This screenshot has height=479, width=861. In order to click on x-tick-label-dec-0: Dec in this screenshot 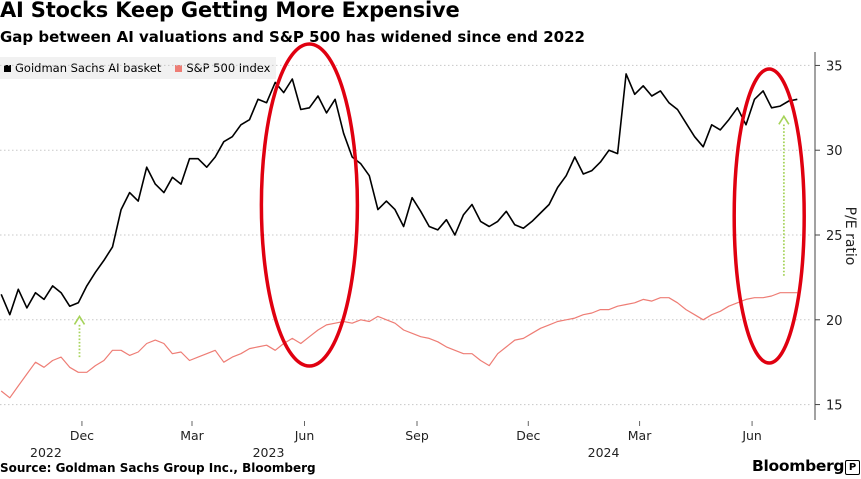, I will do `click(82, 435)`.